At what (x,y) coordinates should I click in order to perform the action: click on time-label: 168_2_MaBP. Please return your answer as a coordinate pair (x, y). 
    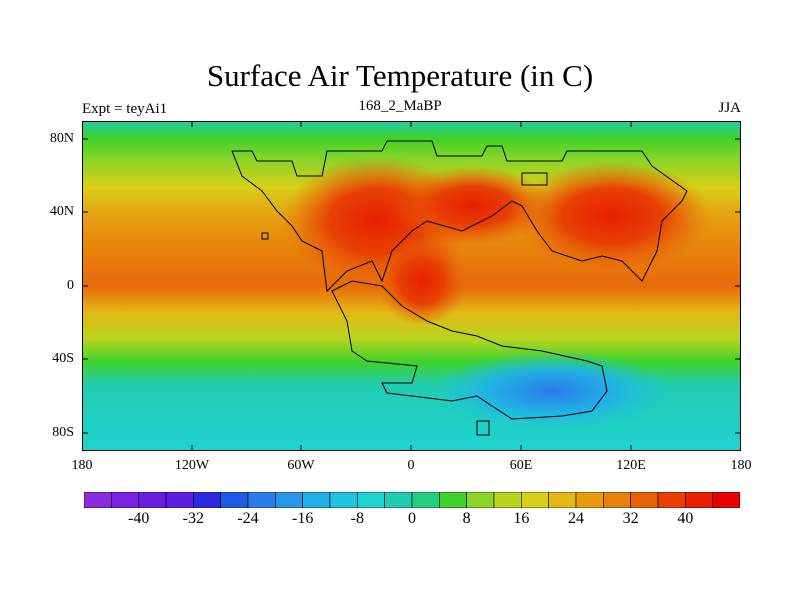
    Looking at the image, I should click on (400, 106).